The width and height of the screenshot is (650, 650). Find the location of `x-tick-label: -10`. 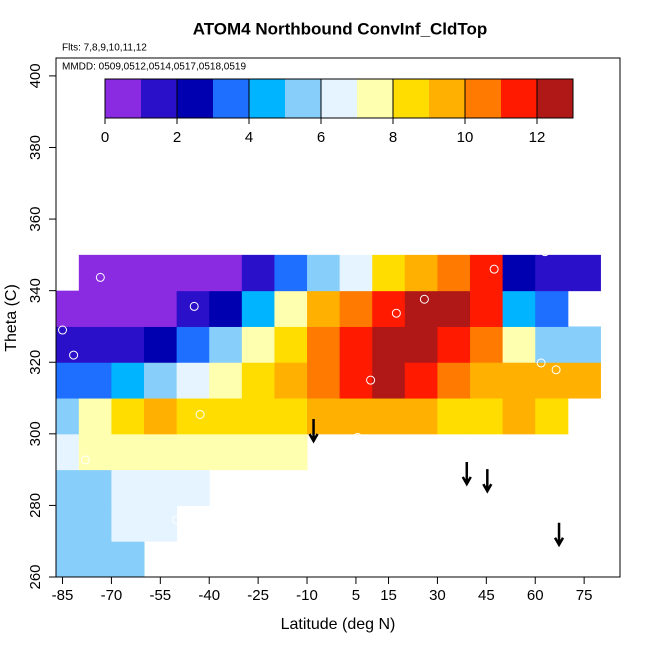

x-tick-label: -10 is located at coordinates (307, 595).